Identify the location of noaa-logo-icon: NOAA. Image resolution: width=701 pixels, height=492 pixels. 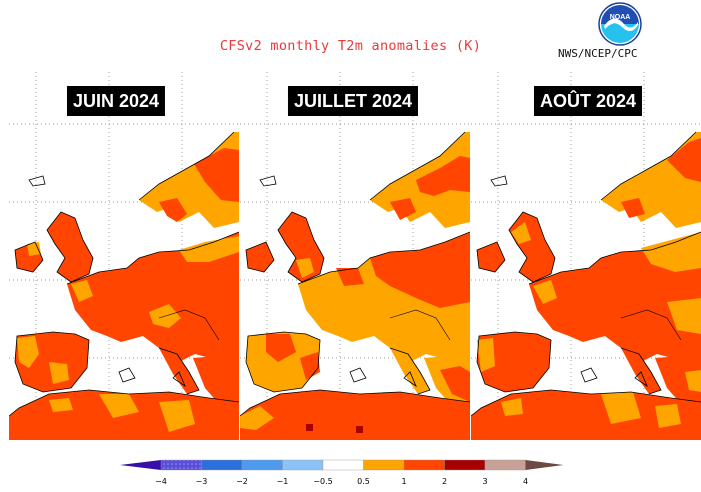
(620, 24).